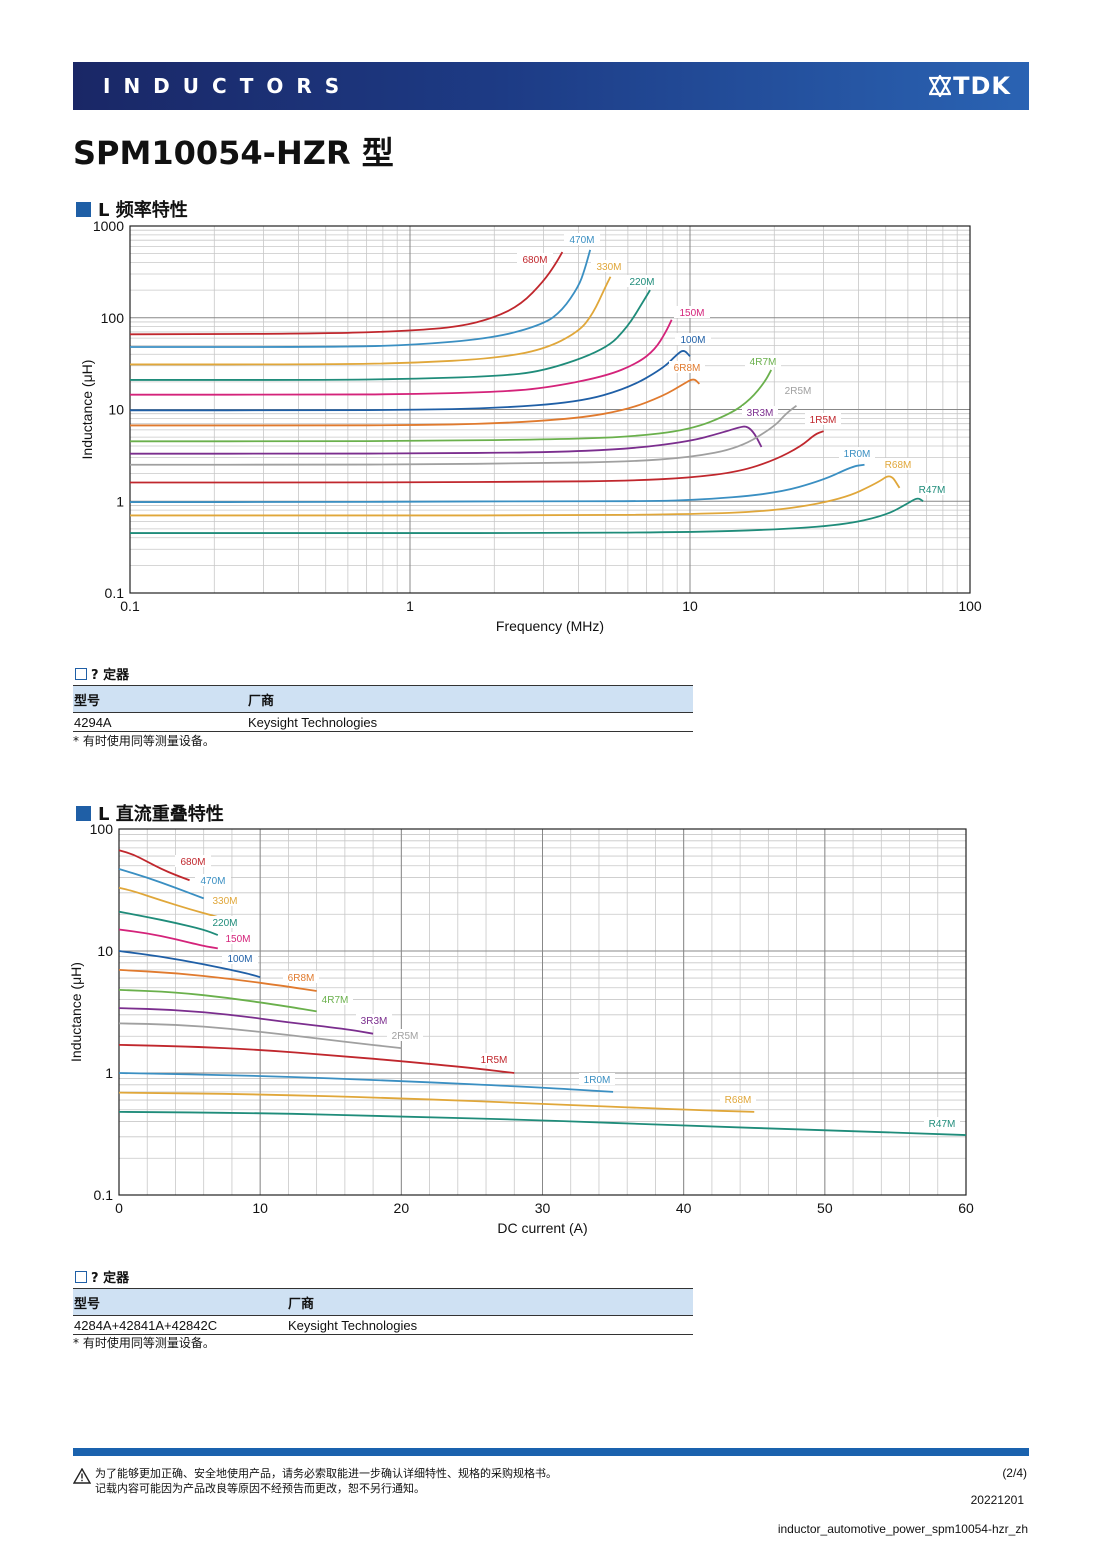  What do you see at coordinates (228, 86) in the screenshot?
I see `category-title: INDUCTORS` at bounding box center [228, 86].